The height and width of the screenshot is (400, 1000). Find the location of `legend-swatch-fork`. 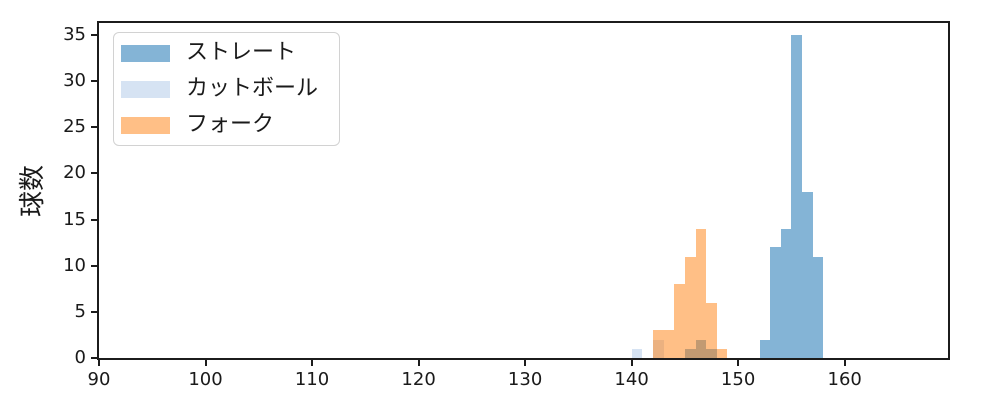

legend-swatch-fork is located at coordinates (145, 125).